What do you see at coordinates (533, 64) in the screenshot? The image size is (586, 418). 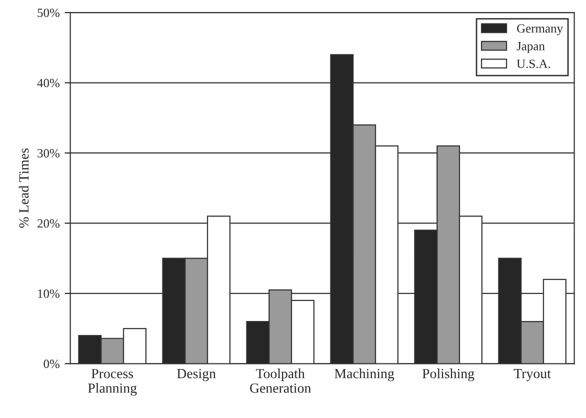 I see `legend-label: U.S.A.` at bounding box center [533, 64].